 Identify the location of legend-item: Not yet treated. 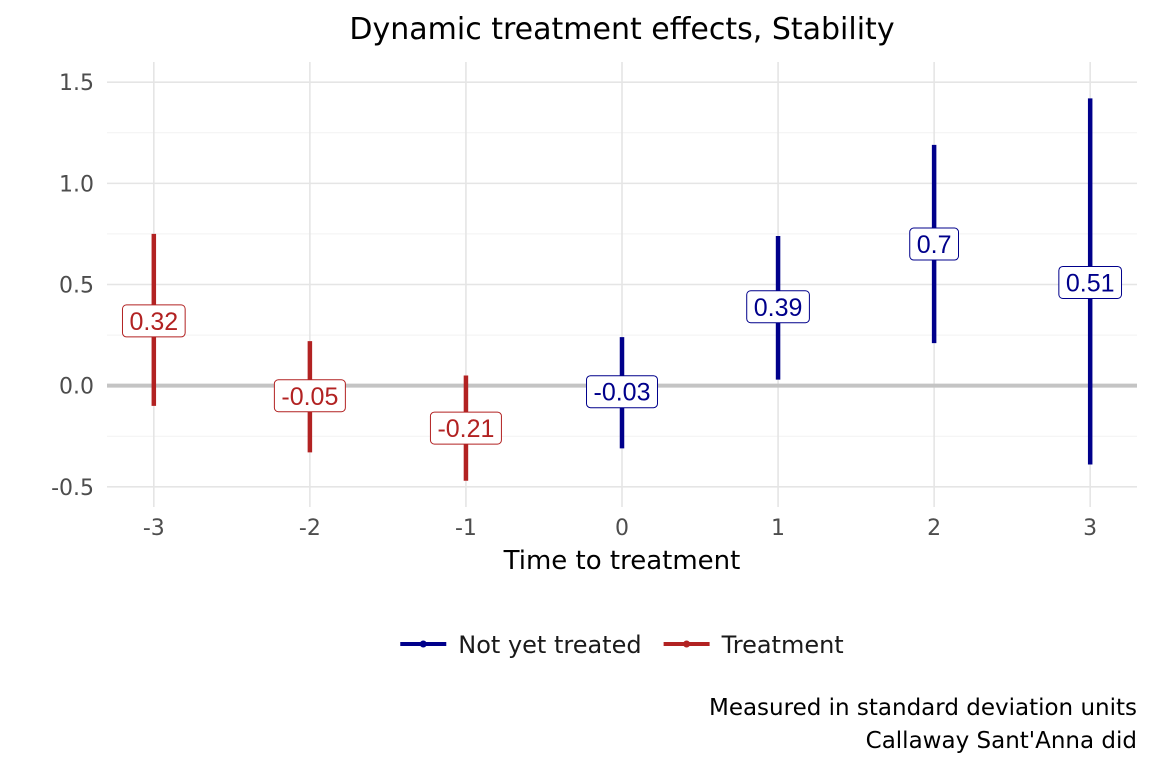
(521, 645).